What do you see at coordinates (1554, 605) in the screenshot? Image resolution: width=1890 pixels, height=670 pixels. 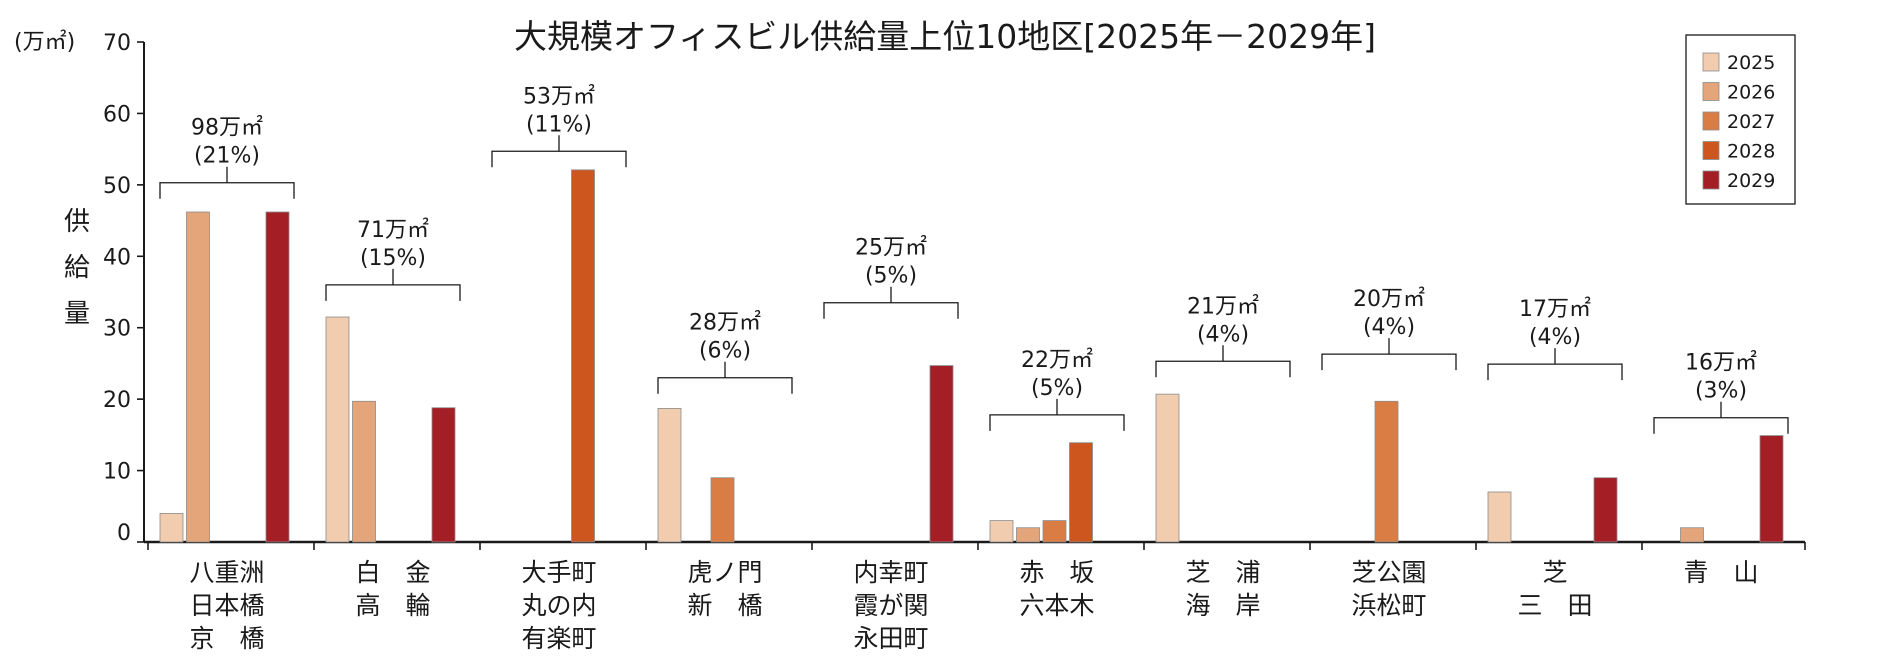 I see `category-label: 三 田` at bounding box center [1554, 605].